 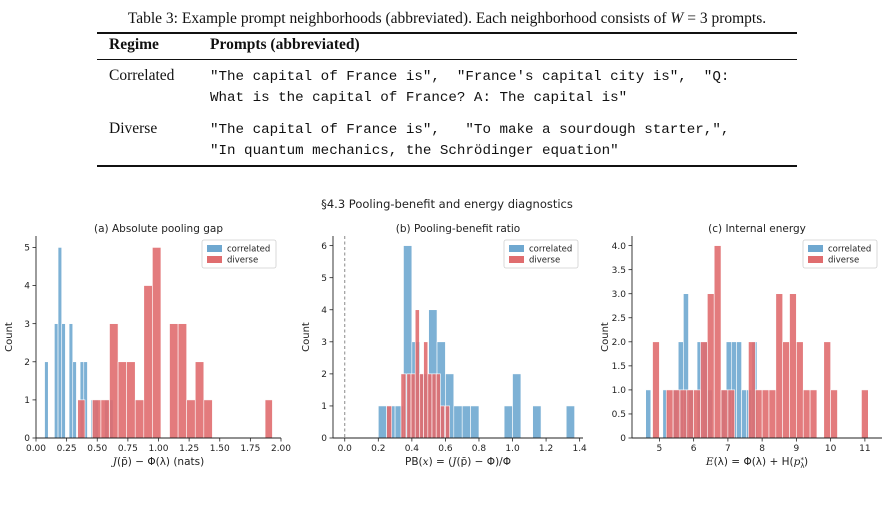 What do you see at coordinates (695, 18) in the screenshot?
I see `caption-math-eq: = 3` at bounding box center [695, 18].